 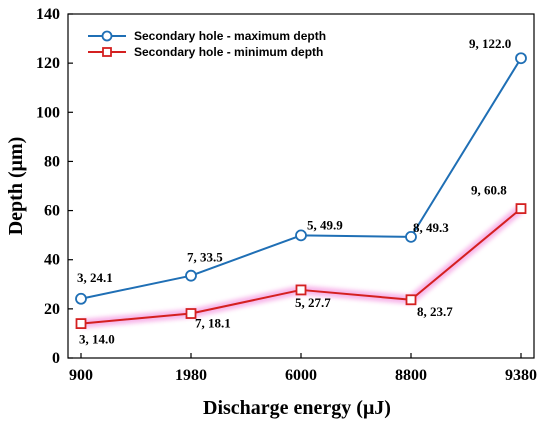 What do you see at coordinates (489, 190) in the screenshot?
I see `data-label: 9, 60.8` at bounding box center [489, 190].